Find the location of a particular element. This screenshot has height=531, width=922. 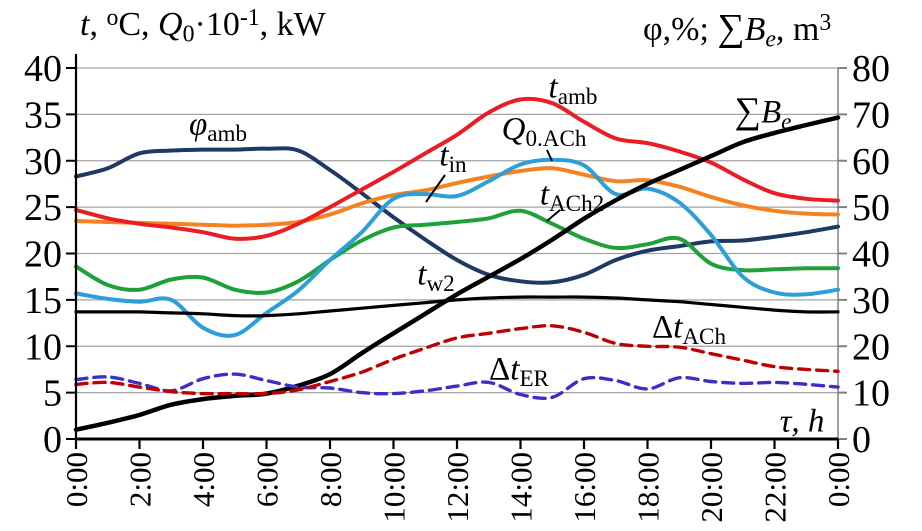

x-tick-label: 10:00 is located at coordinates (394, 487).